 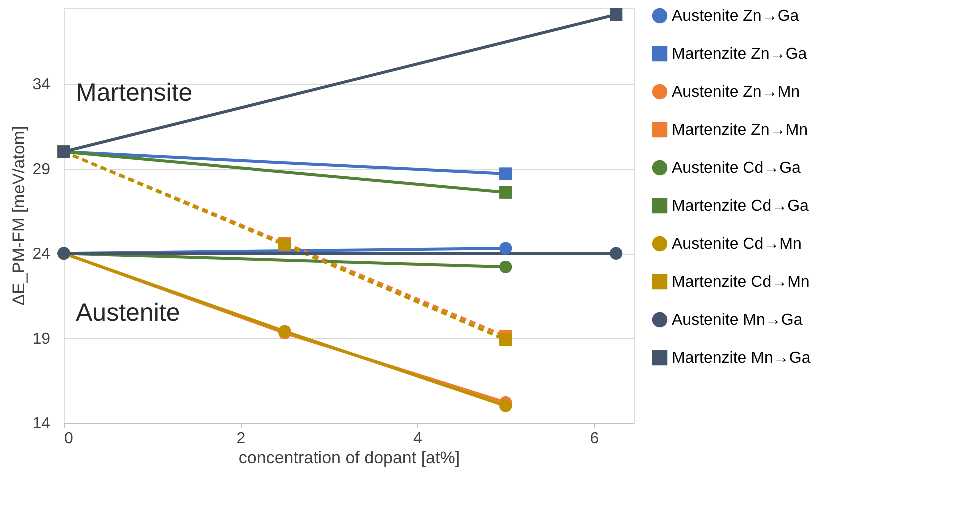 What do you see at coordinates (69, 439) in the screenshot?
I see `x-tick-label: 0` at bounding box center [69, 439].